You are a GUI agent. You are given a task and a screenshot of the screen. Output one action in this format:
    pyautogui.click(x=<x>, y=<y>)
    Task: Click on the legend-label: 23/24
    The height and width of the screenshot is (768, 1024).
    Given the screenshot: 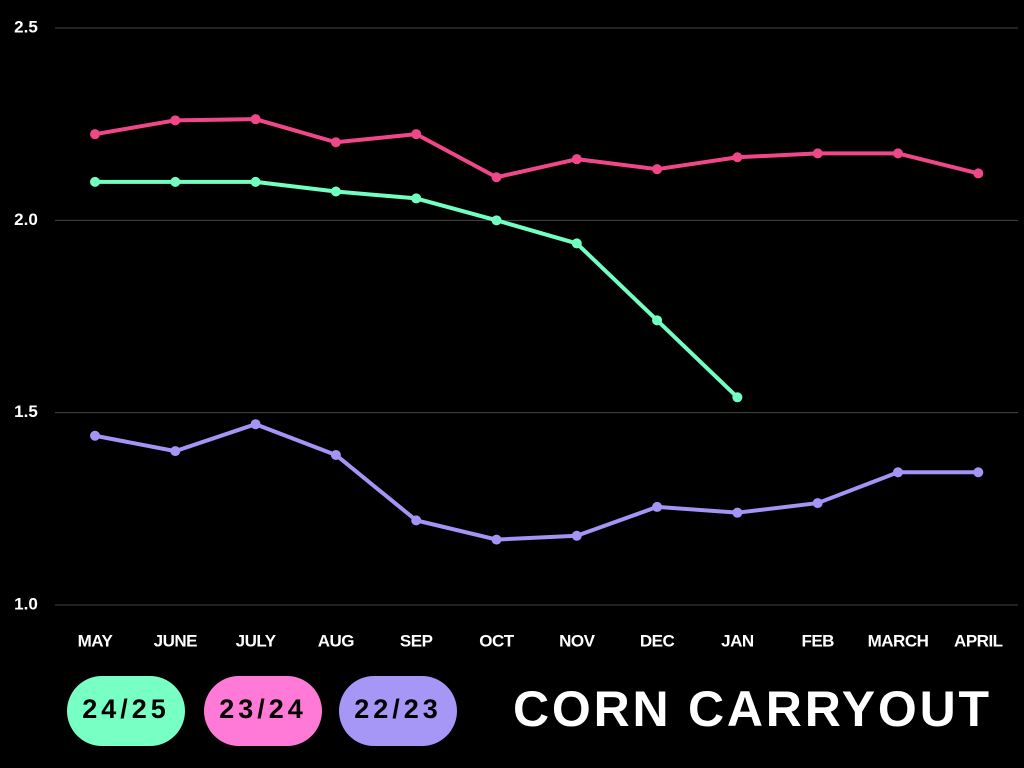 What is the action you would take?
    pyautogui.click(x=263, y=709)
    